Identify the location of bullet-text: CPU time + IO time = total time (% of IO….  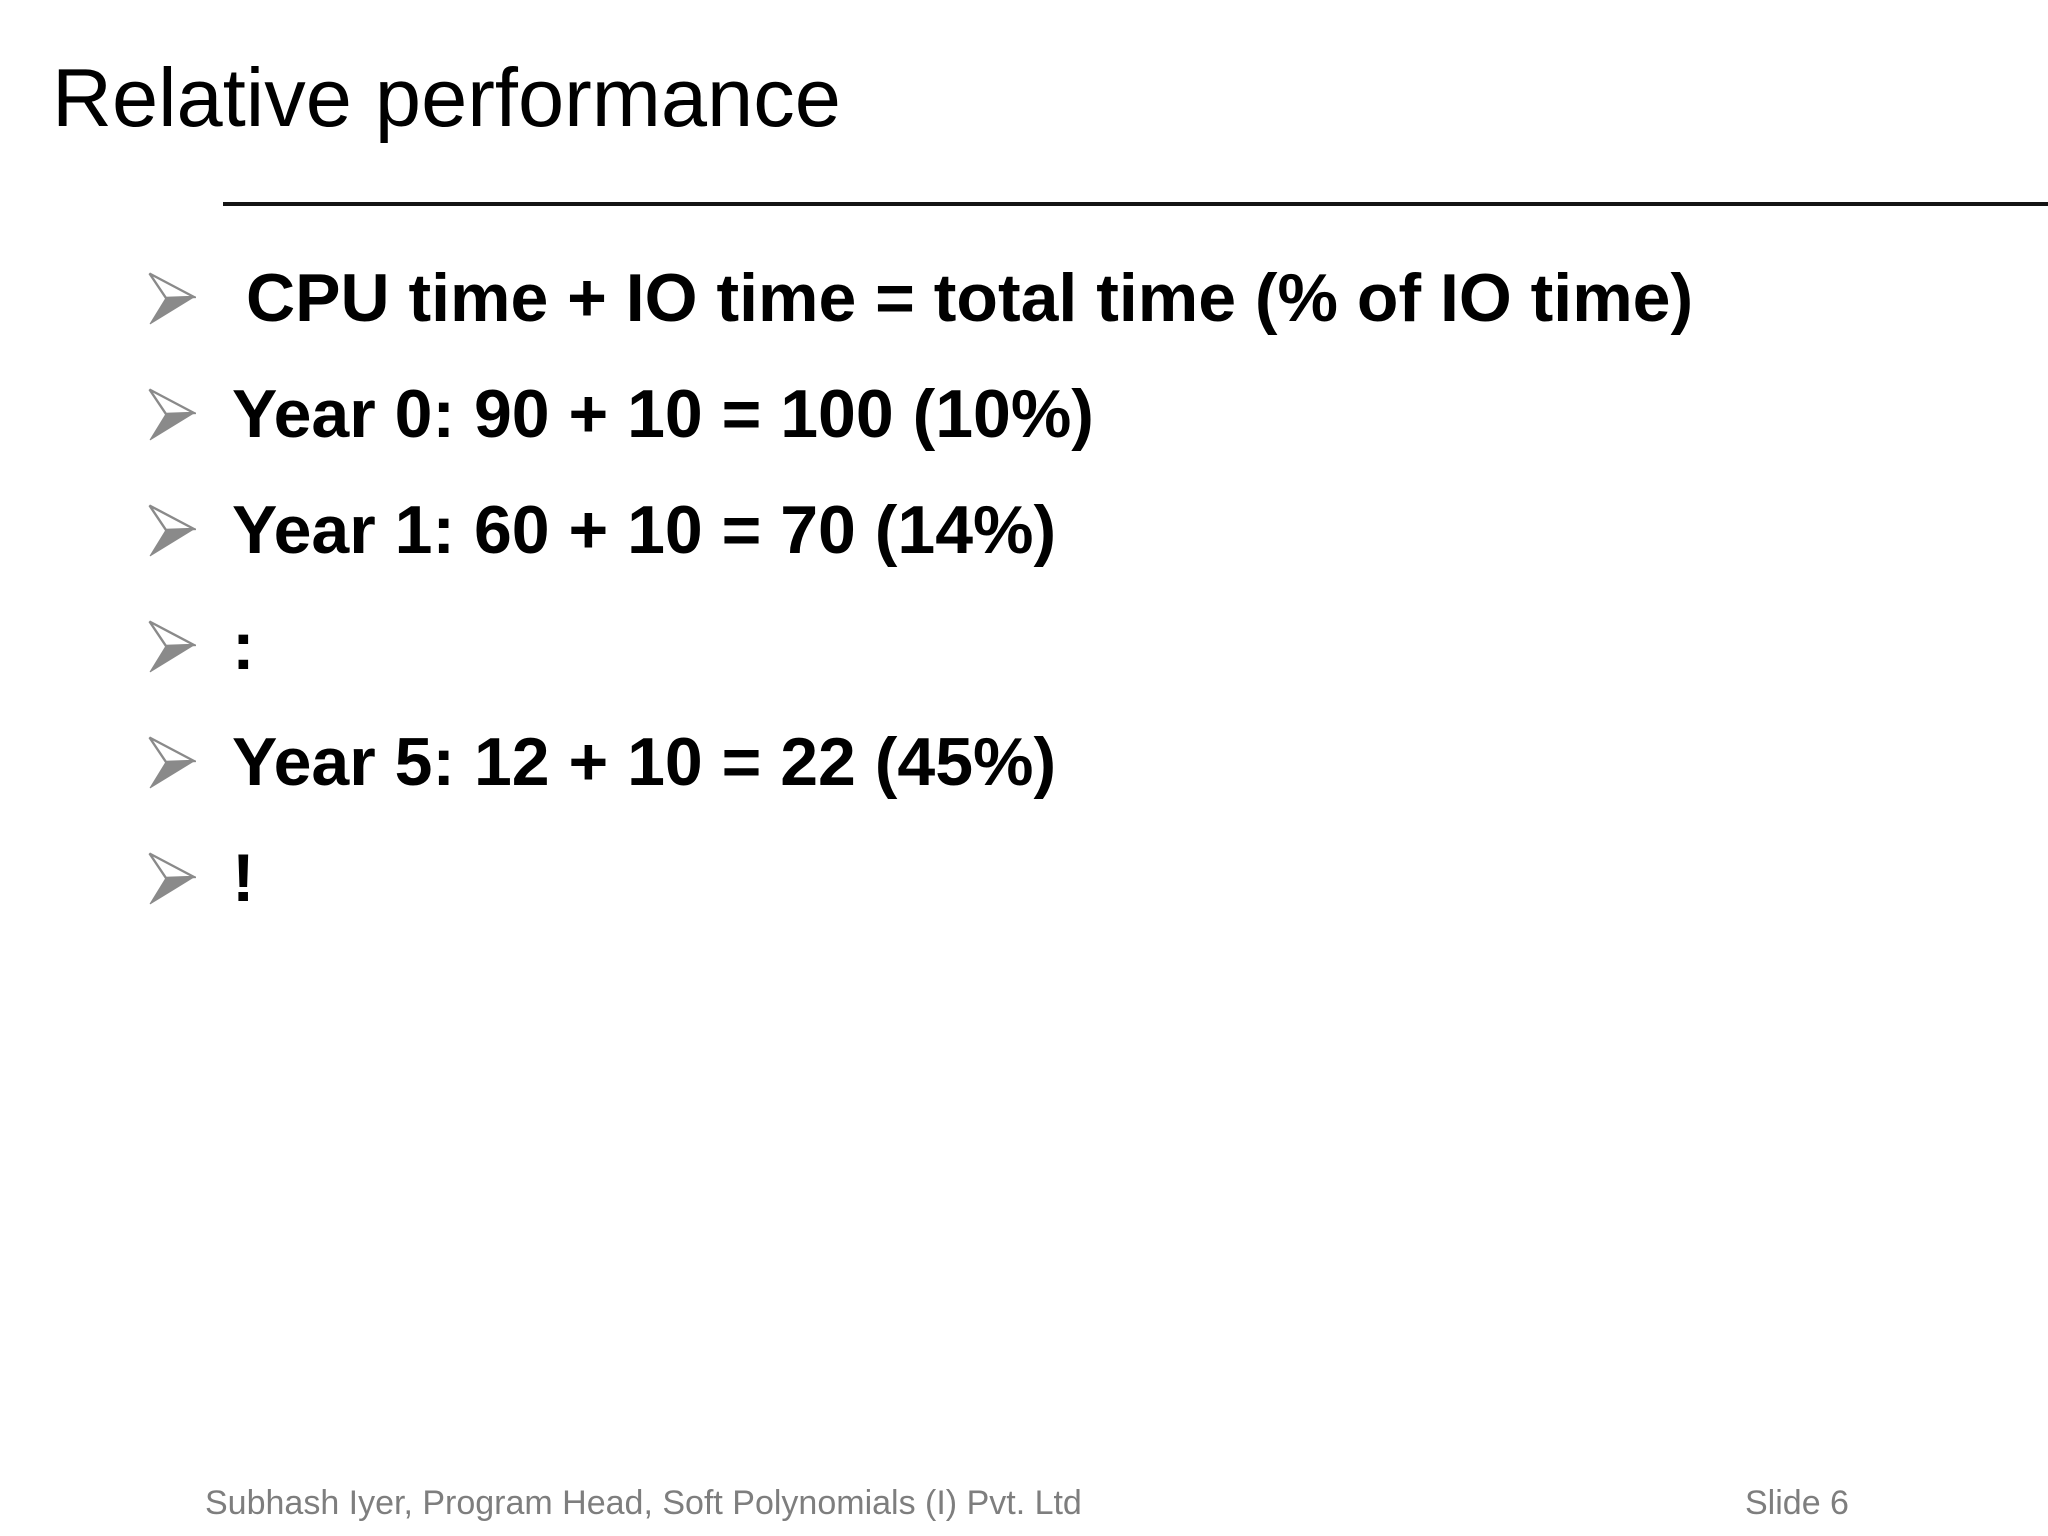
(970, 298).